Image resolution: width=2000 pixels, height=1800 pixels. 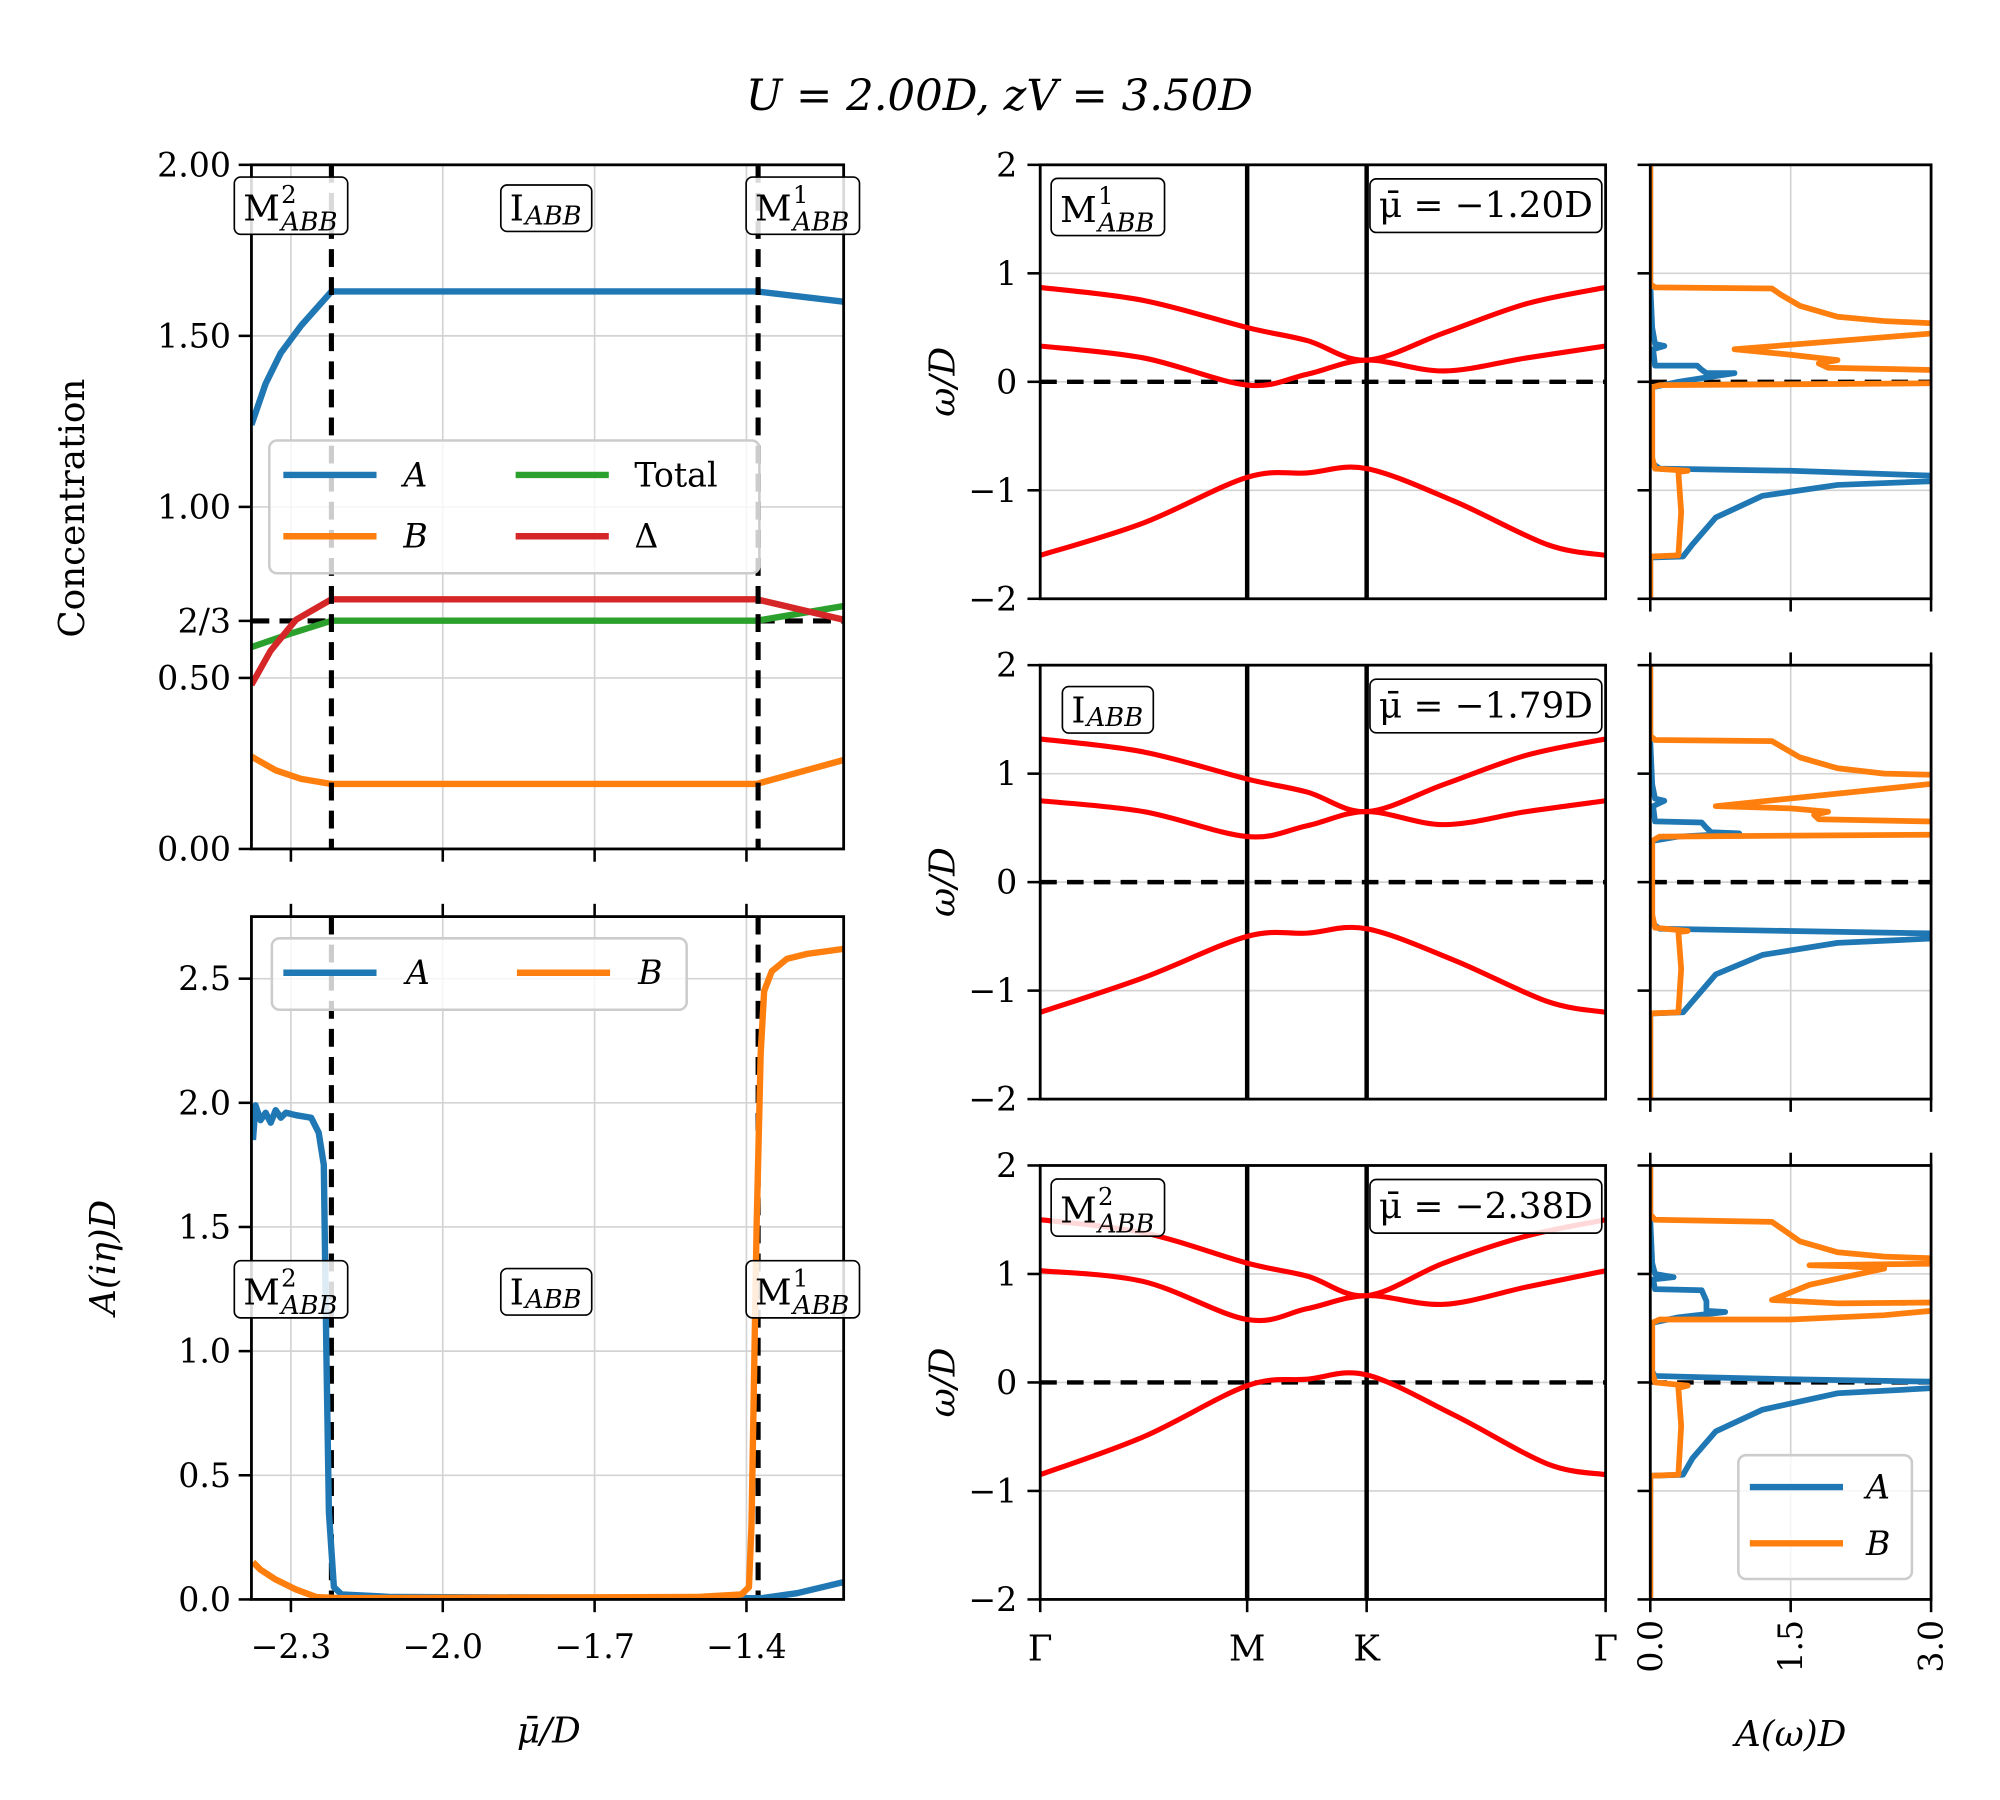 What do you see at coordinates (1650, 1646) in the screenshot?
I see `tick-label: 0.0` at bounding box center [1650, 1646].